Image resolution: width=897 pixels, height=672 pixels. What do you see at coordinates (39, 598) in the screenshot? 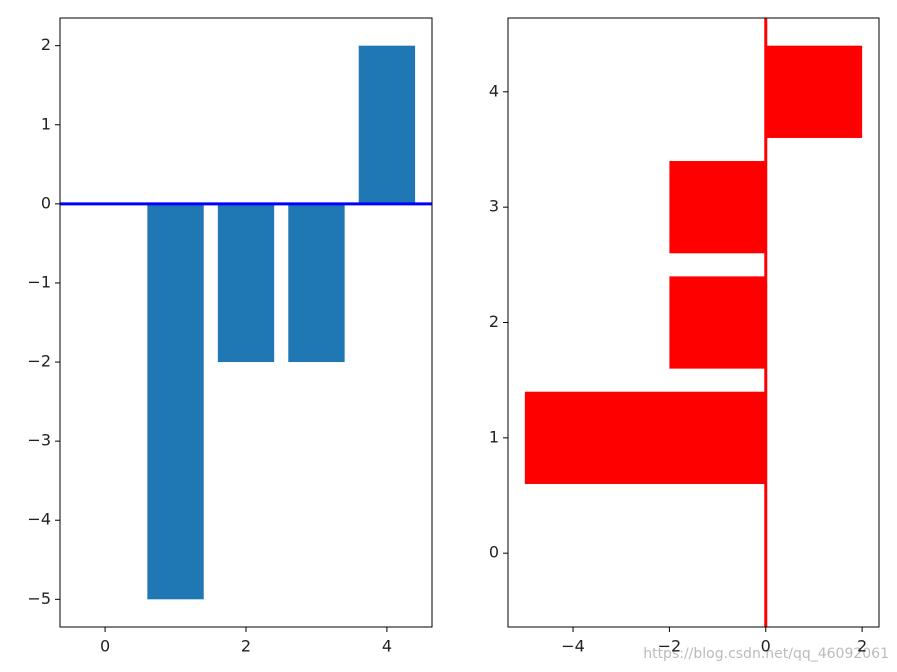
I see `y-tick-label: −5` at bounding box center [39, 598].